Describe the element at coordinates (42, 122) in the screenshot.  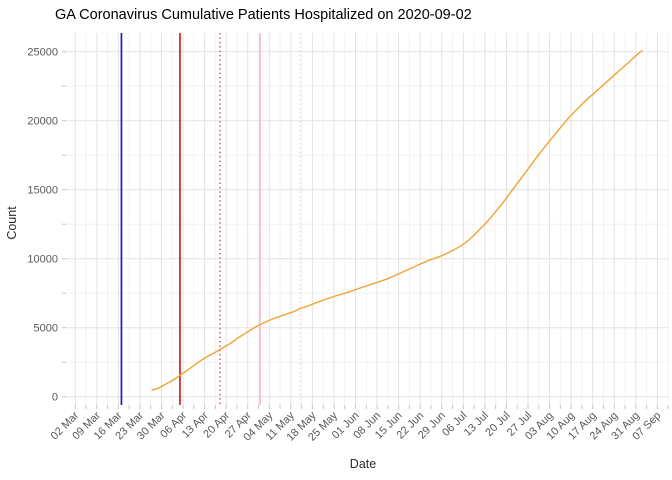
I see `y-tick-label: 20000` at that location.